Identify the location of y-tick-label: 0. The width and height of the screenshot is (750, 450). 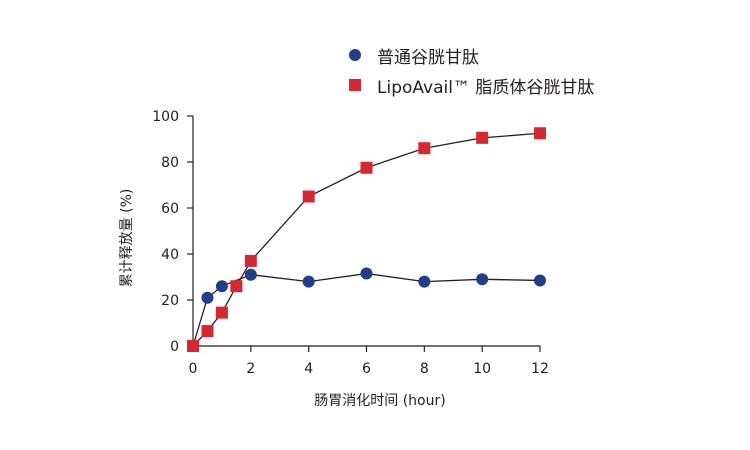
(174, 347).